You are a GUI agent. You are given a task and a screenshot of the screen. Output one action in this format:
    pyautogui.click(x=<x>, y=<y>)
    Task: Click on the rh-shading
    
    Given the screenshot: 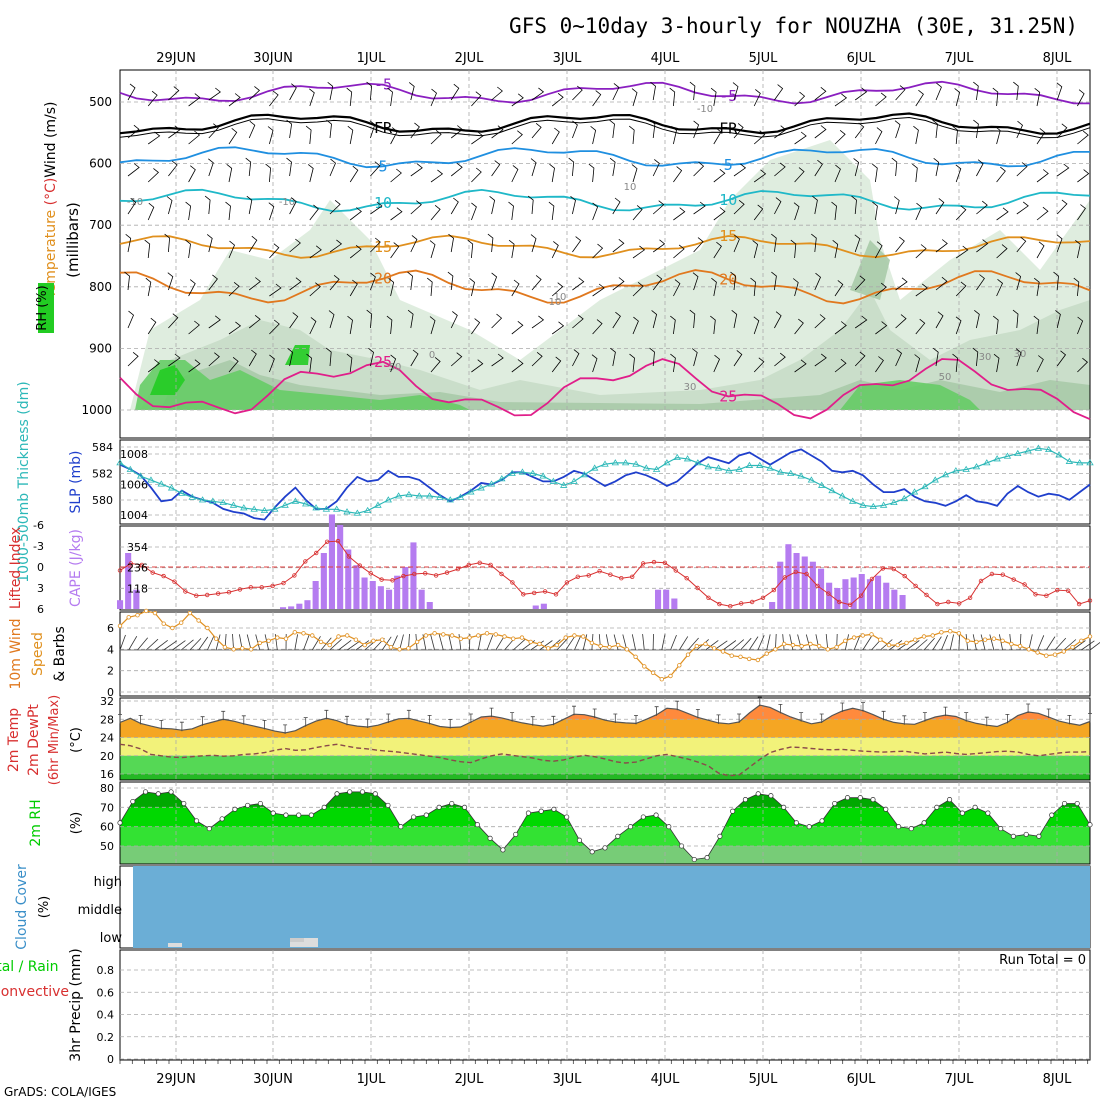 What is the action you would take?
    pyautogui.click(x=910, y=395)
    